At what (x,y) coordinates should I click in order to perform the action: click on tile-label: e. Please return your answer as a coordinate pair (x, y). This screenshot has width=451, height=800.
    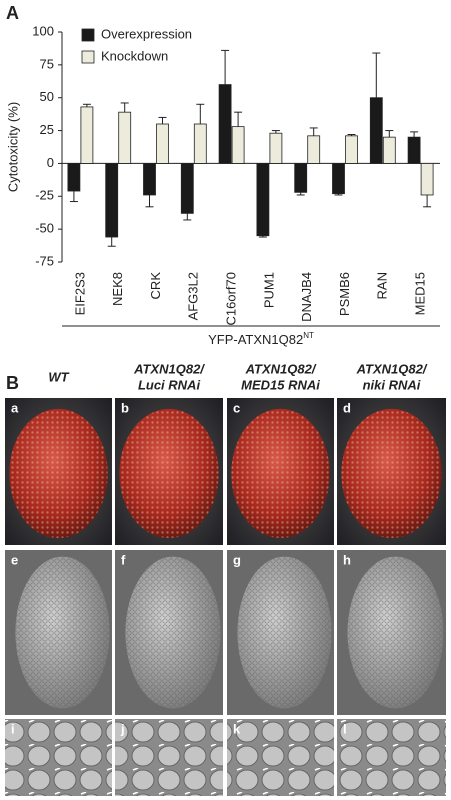
    Looking at the image, I should click on (14, 559).